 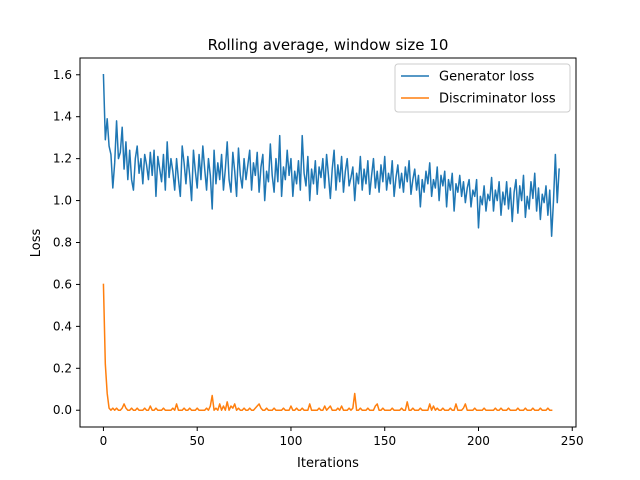 What do you see at coordinates (572, 441) in the screenshot?
I see `x-tick-label: 250` at bounding box center [572, 441].